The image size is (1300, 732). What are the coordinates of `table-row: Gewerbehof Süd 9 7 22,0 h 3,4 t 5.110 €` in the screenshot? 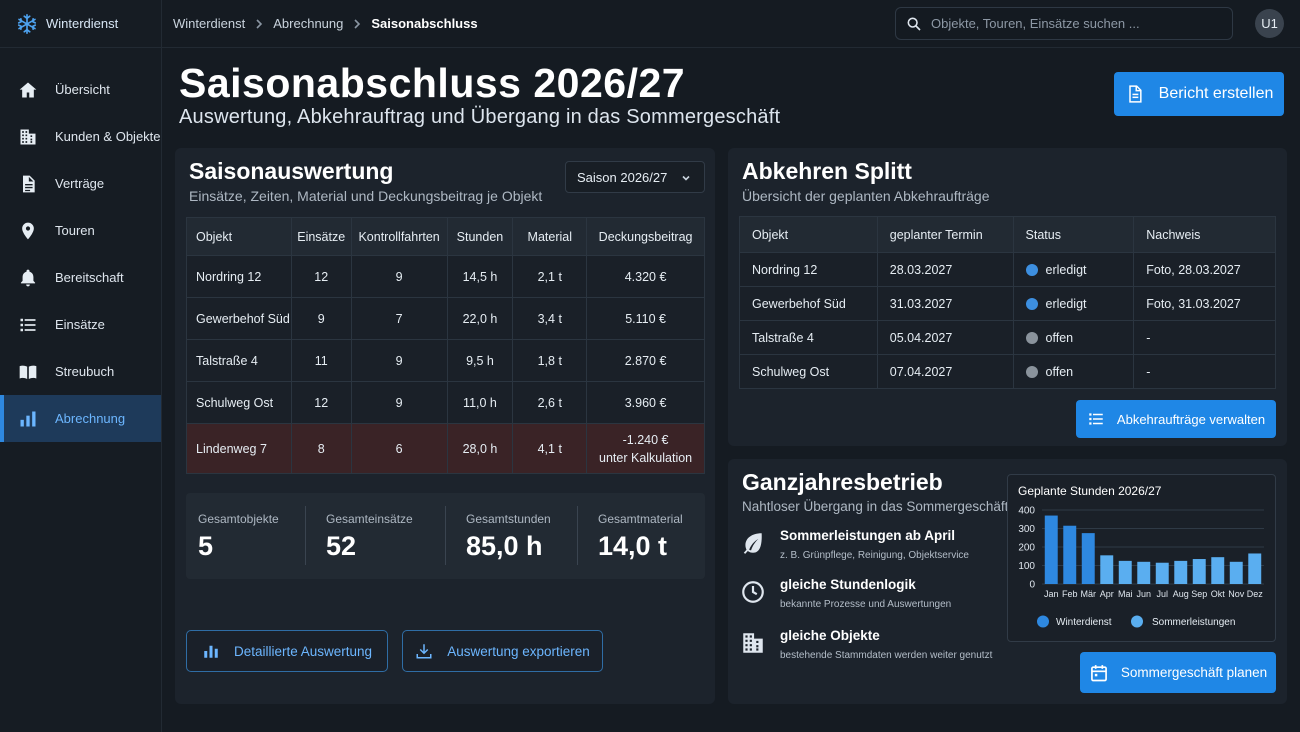 It's located at (445, 318).